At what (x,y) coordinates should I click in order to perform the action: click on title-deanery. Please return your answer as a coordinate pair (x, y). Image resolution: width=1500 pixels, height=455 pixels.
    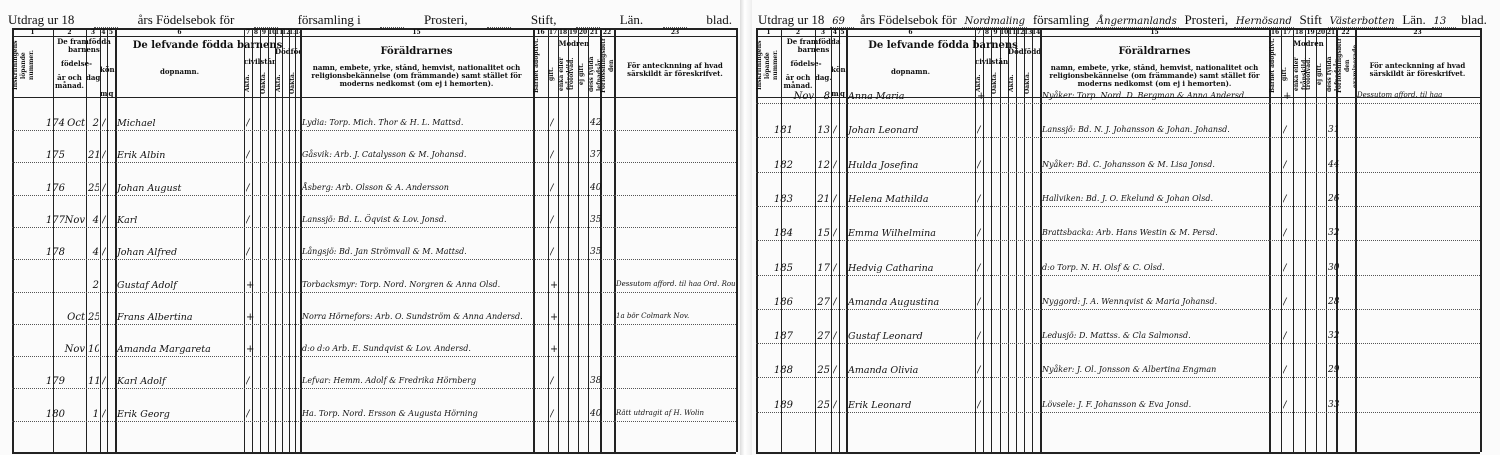
    Looking at the image, I should click on (392, 27).